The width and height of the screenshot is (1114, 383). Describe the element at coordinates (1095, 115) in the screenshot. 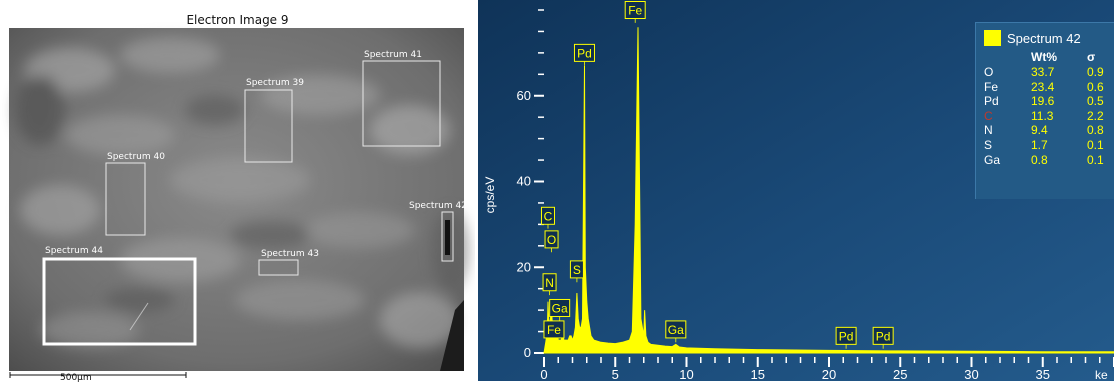

I see `sigma-cell: 2.2` at that location.